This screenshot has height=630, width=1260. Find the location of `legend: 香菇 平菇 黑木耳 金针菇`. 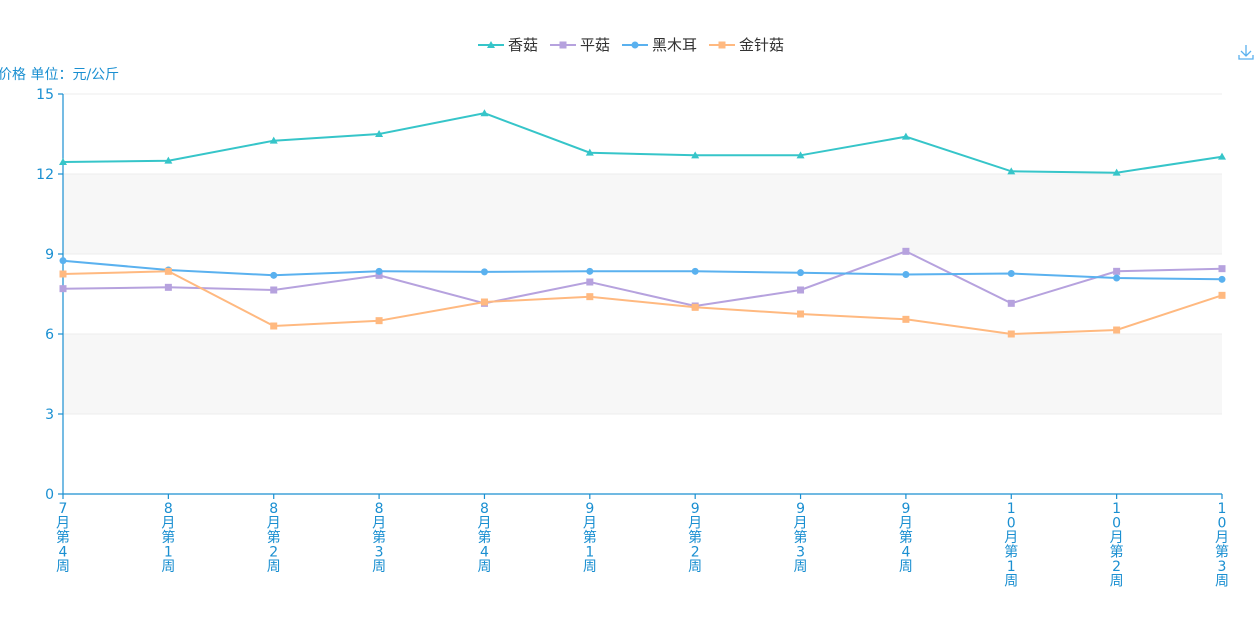

legend: 香菇 平菇 黑木耳 金针菇 is located at coordinates (637, 44).